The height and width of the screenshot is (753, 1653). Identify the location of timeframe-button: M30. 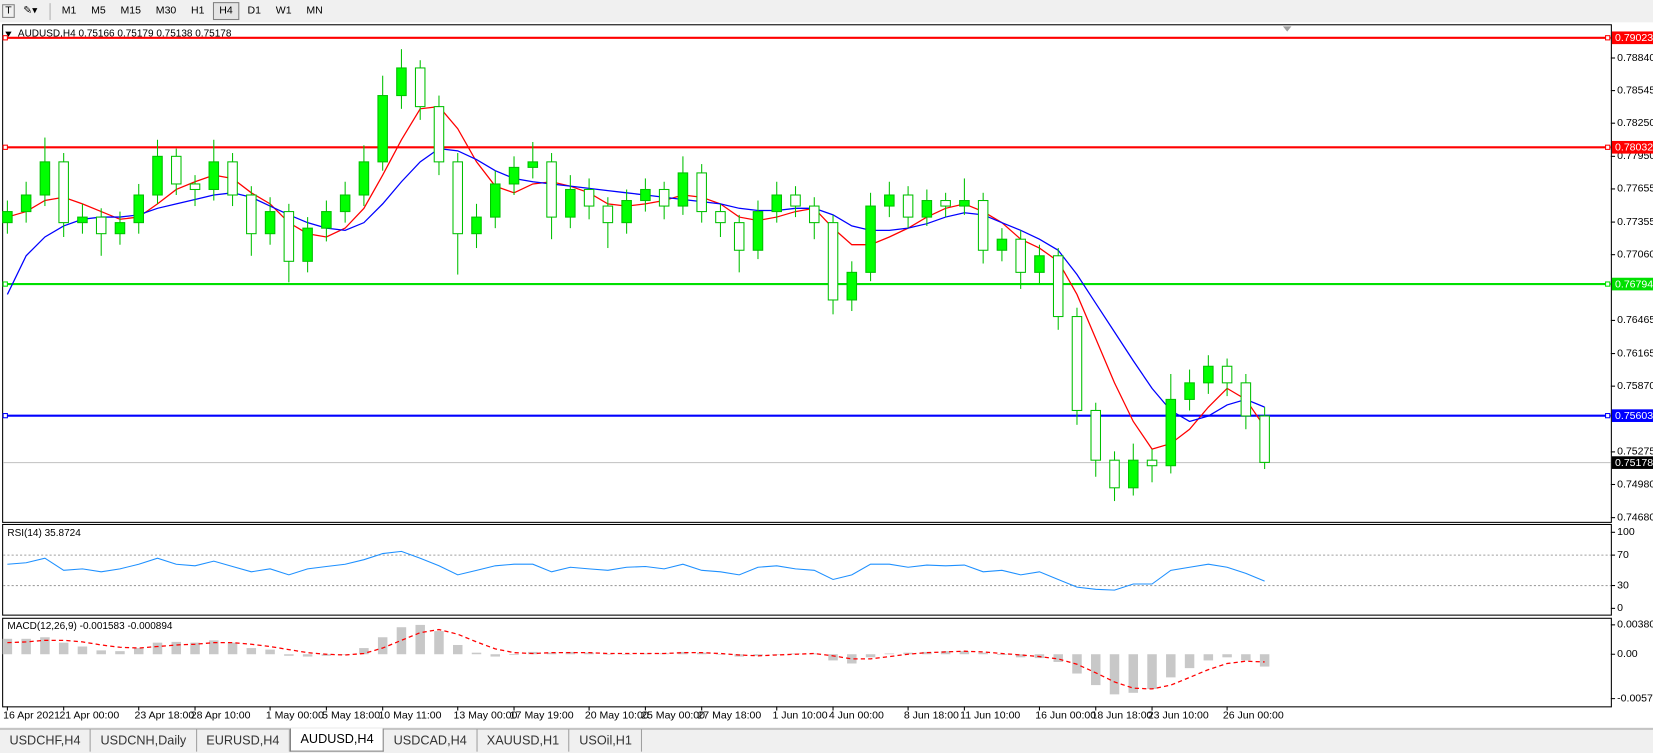
(166, 11).